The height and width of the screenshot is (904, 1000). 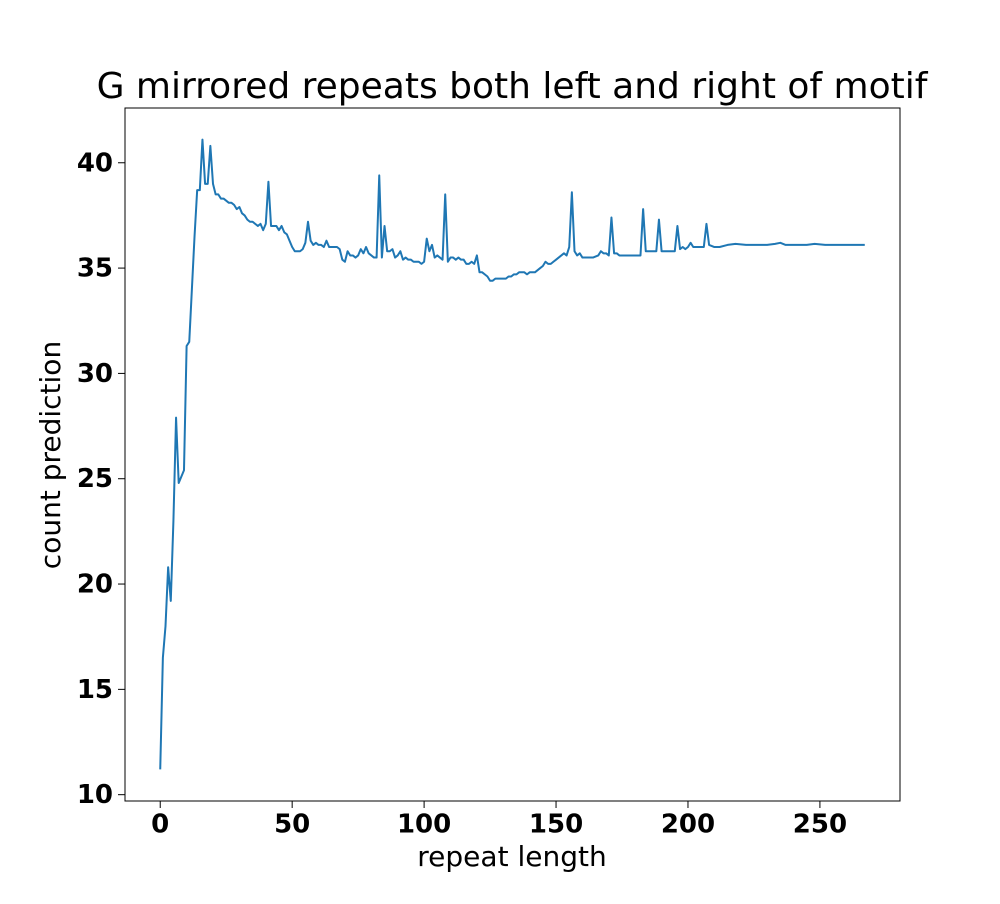 What do you see at coordinates (95, 269) in the screenshot?
I see `y-tick-label: 35` at bounding box center [95, 269].